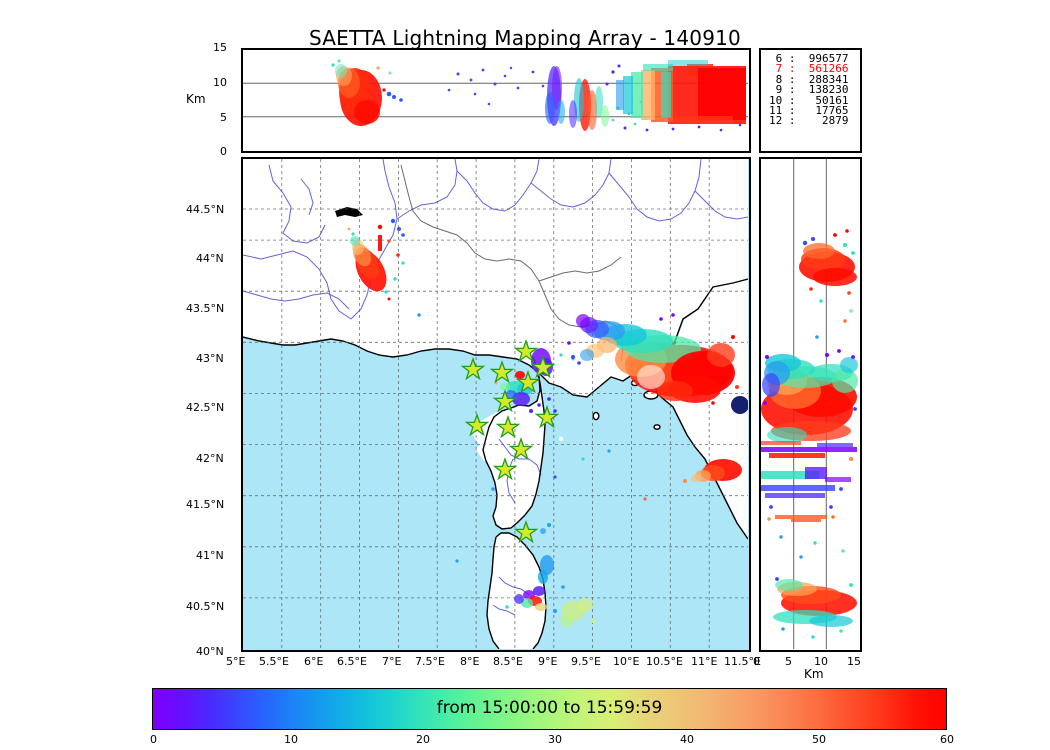 Image resolution: width=1050 pixels, height=750 pixels. What do you see at coordinates (657, 427) in the screenshot?
I see `island-giglio` at bounding box center [657, 427].